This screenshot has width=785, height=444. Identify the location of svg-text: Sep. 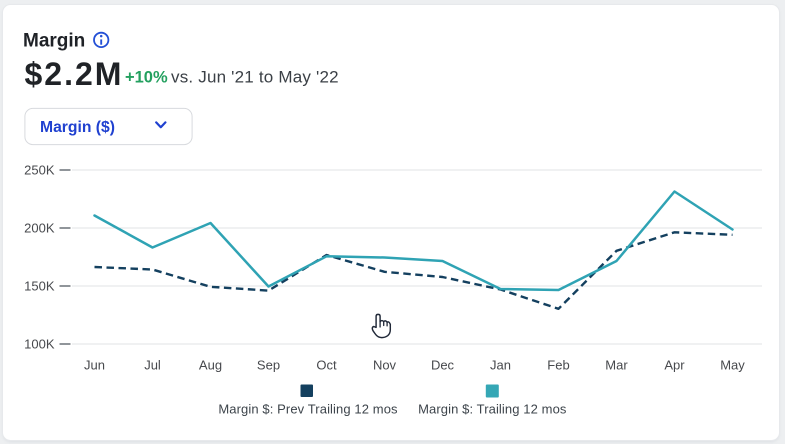
(268, 365).